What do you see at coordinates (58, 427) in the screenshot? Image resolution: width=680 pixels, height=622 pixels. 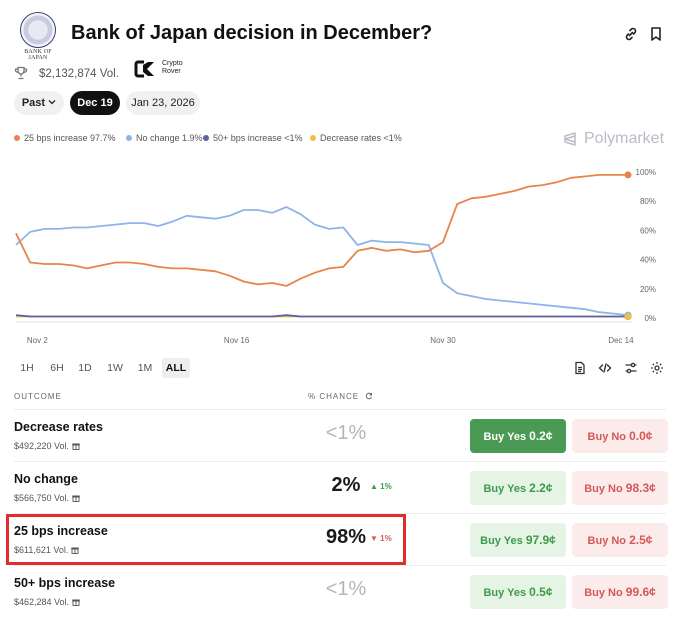 I see `outcome-label: Decrease rates` at bounding box center [58, 427].